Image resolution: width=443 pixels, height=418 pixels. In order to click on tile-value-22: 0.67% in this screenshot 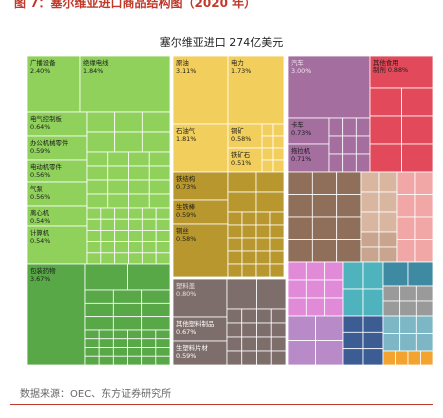, I will do `click(186, 332)`.